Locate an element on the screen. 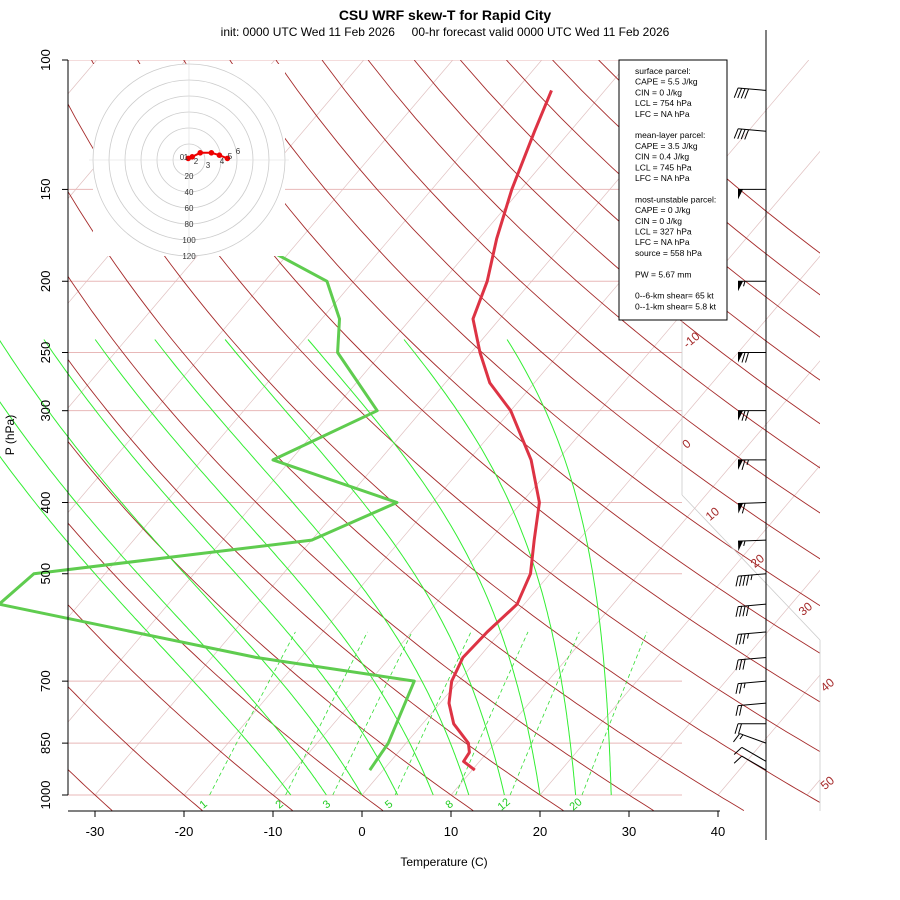 The height and width of the screenshot is (900, 900). chart-title: CSU WRF skew-T for Rapid City is located at coordinates (445, 15).